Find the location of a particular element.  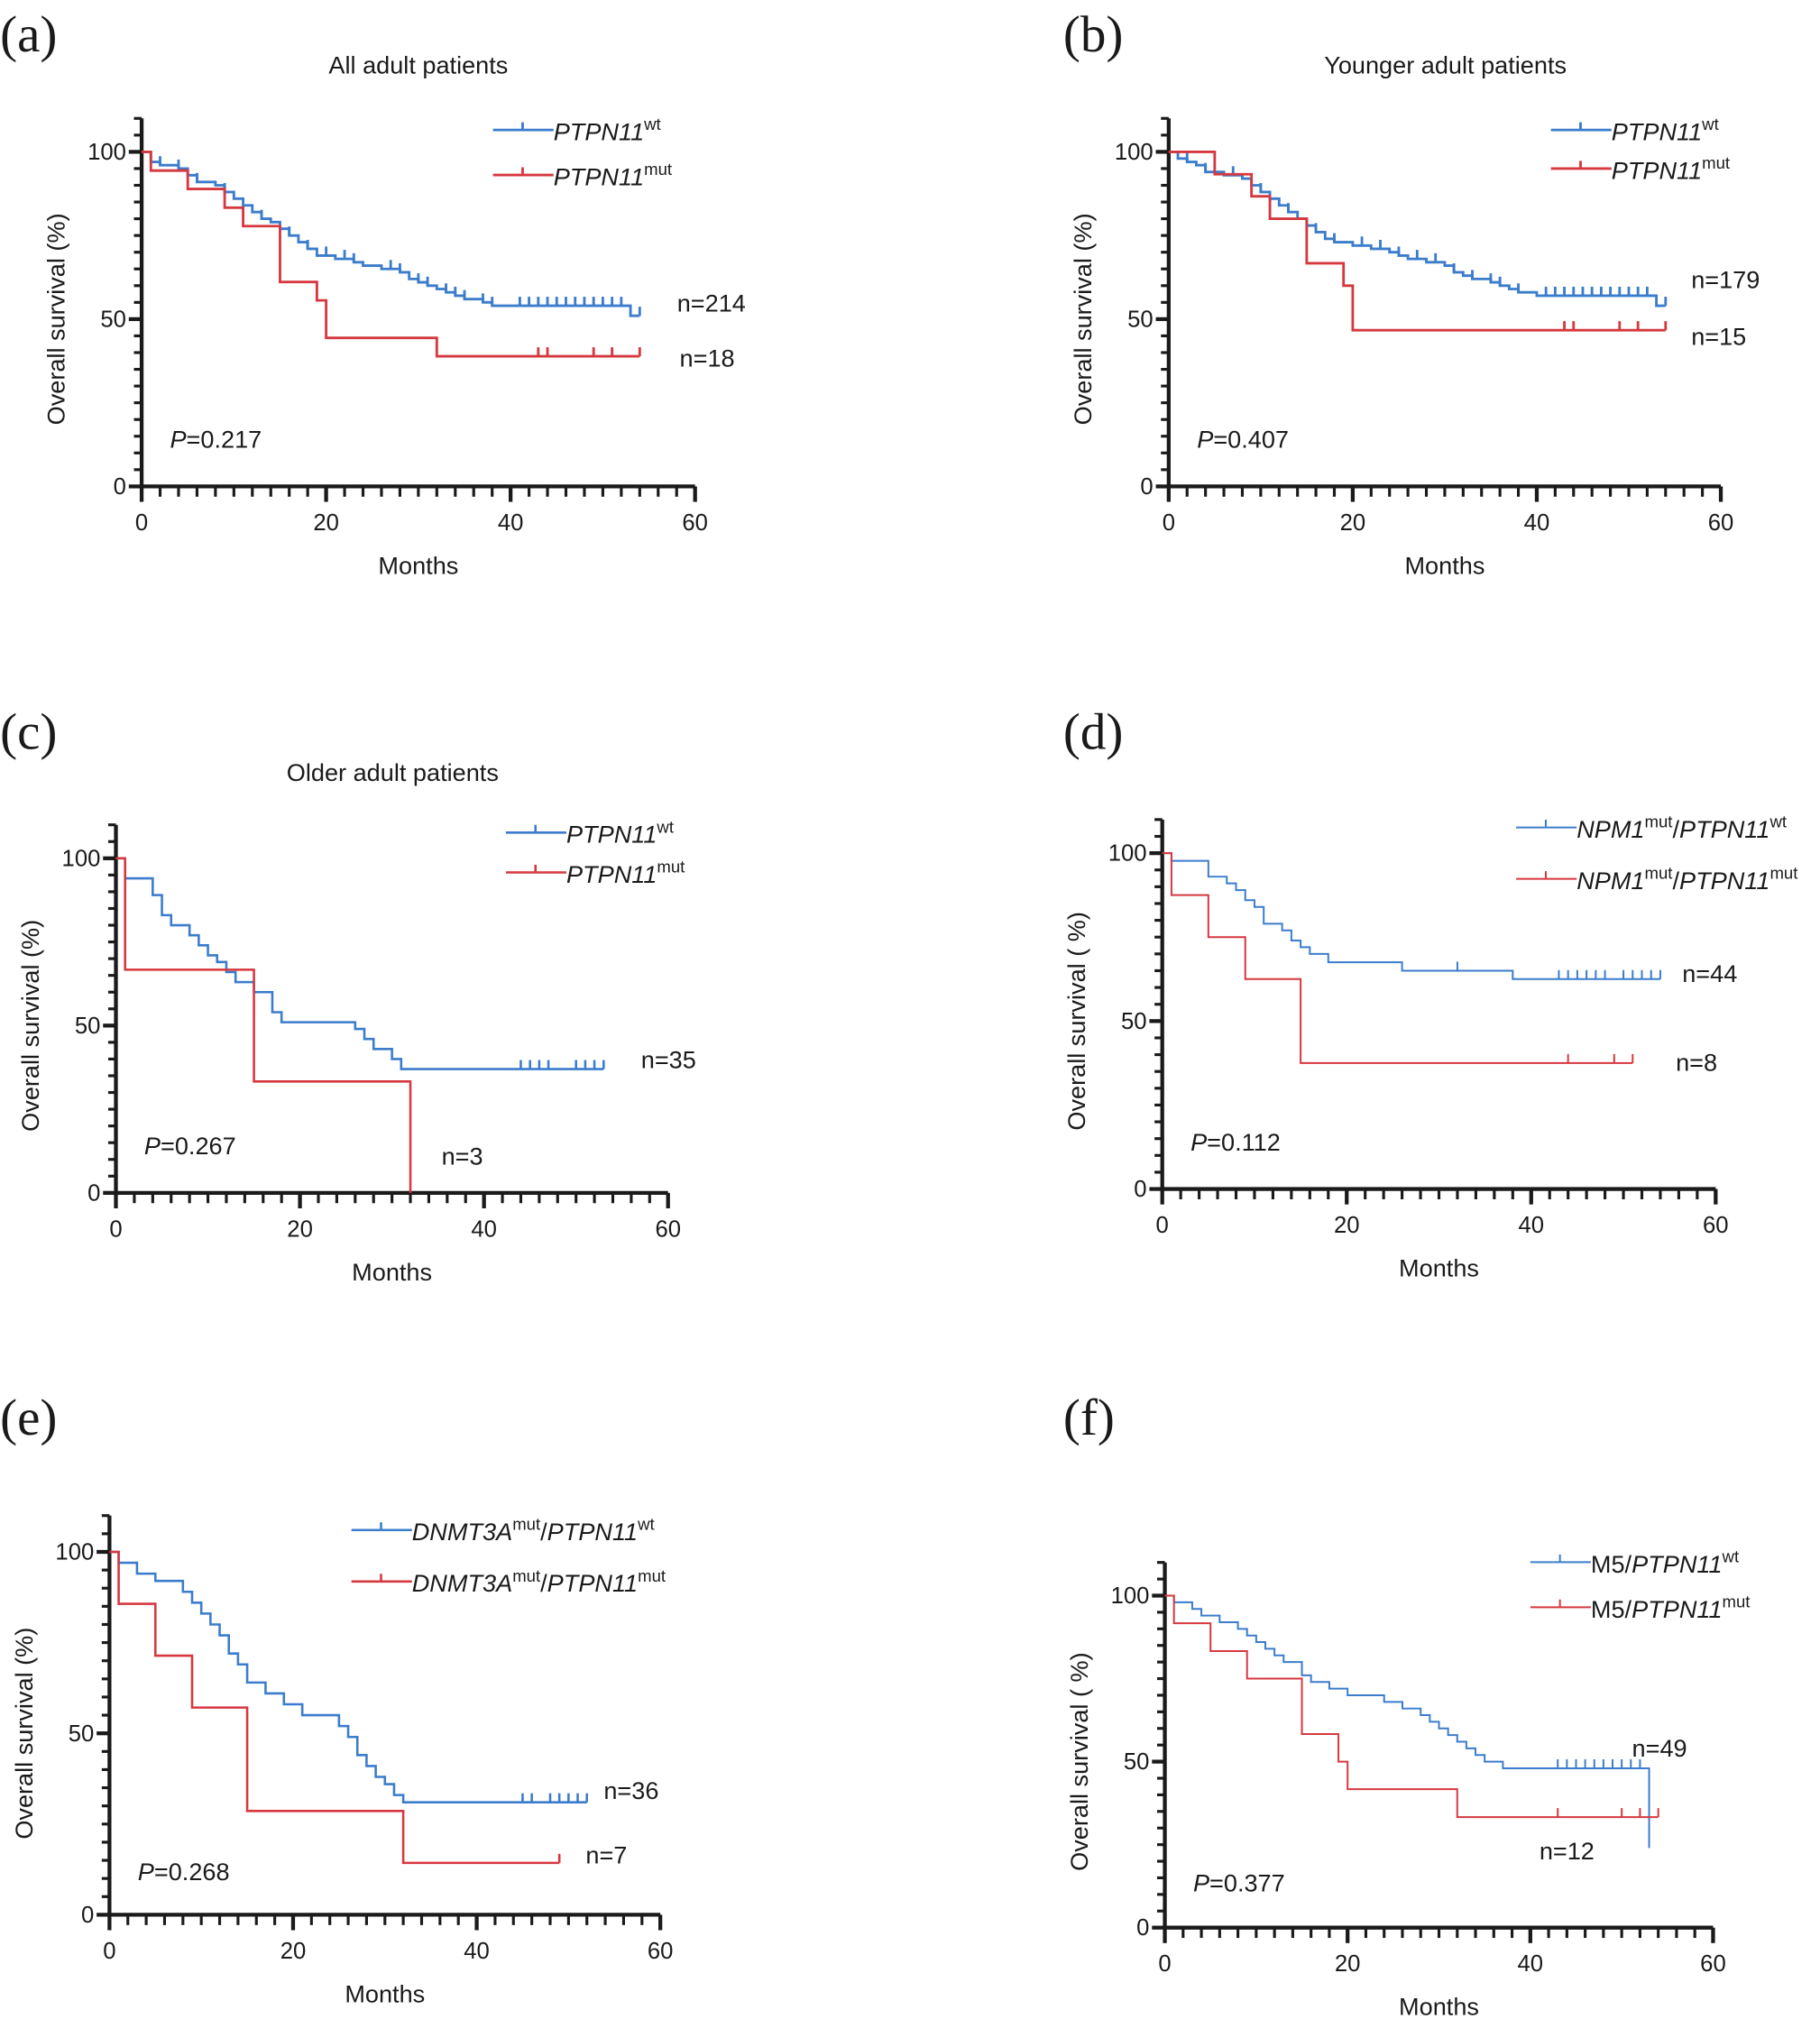

legend-label: NPM1mut/PTPN11mut is located at coordinates (1687, 879).